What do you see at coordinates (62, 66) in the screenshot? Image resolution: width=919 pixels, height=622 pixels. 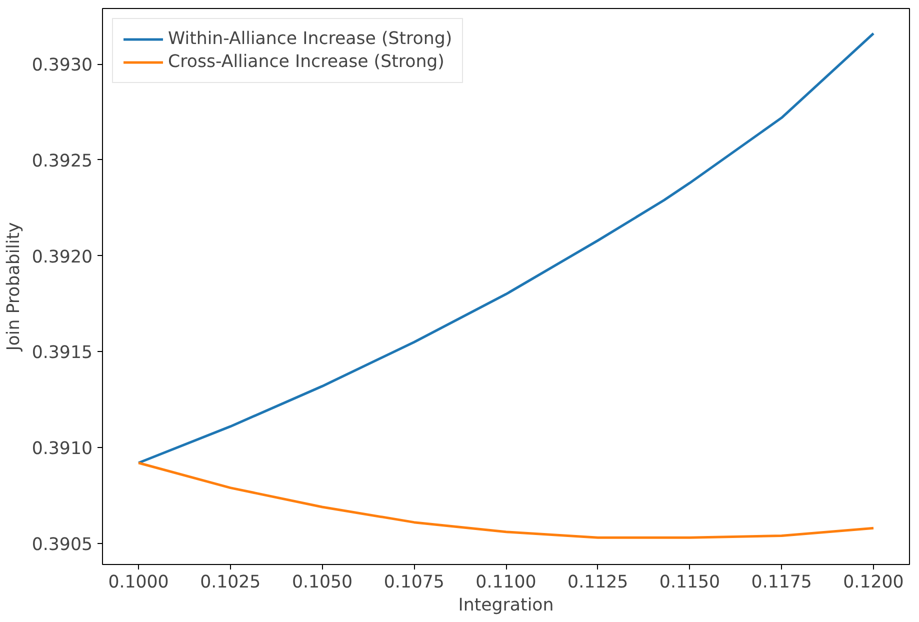 I see `y-tick-label: 0.3930` at bounding box center [62, 66].